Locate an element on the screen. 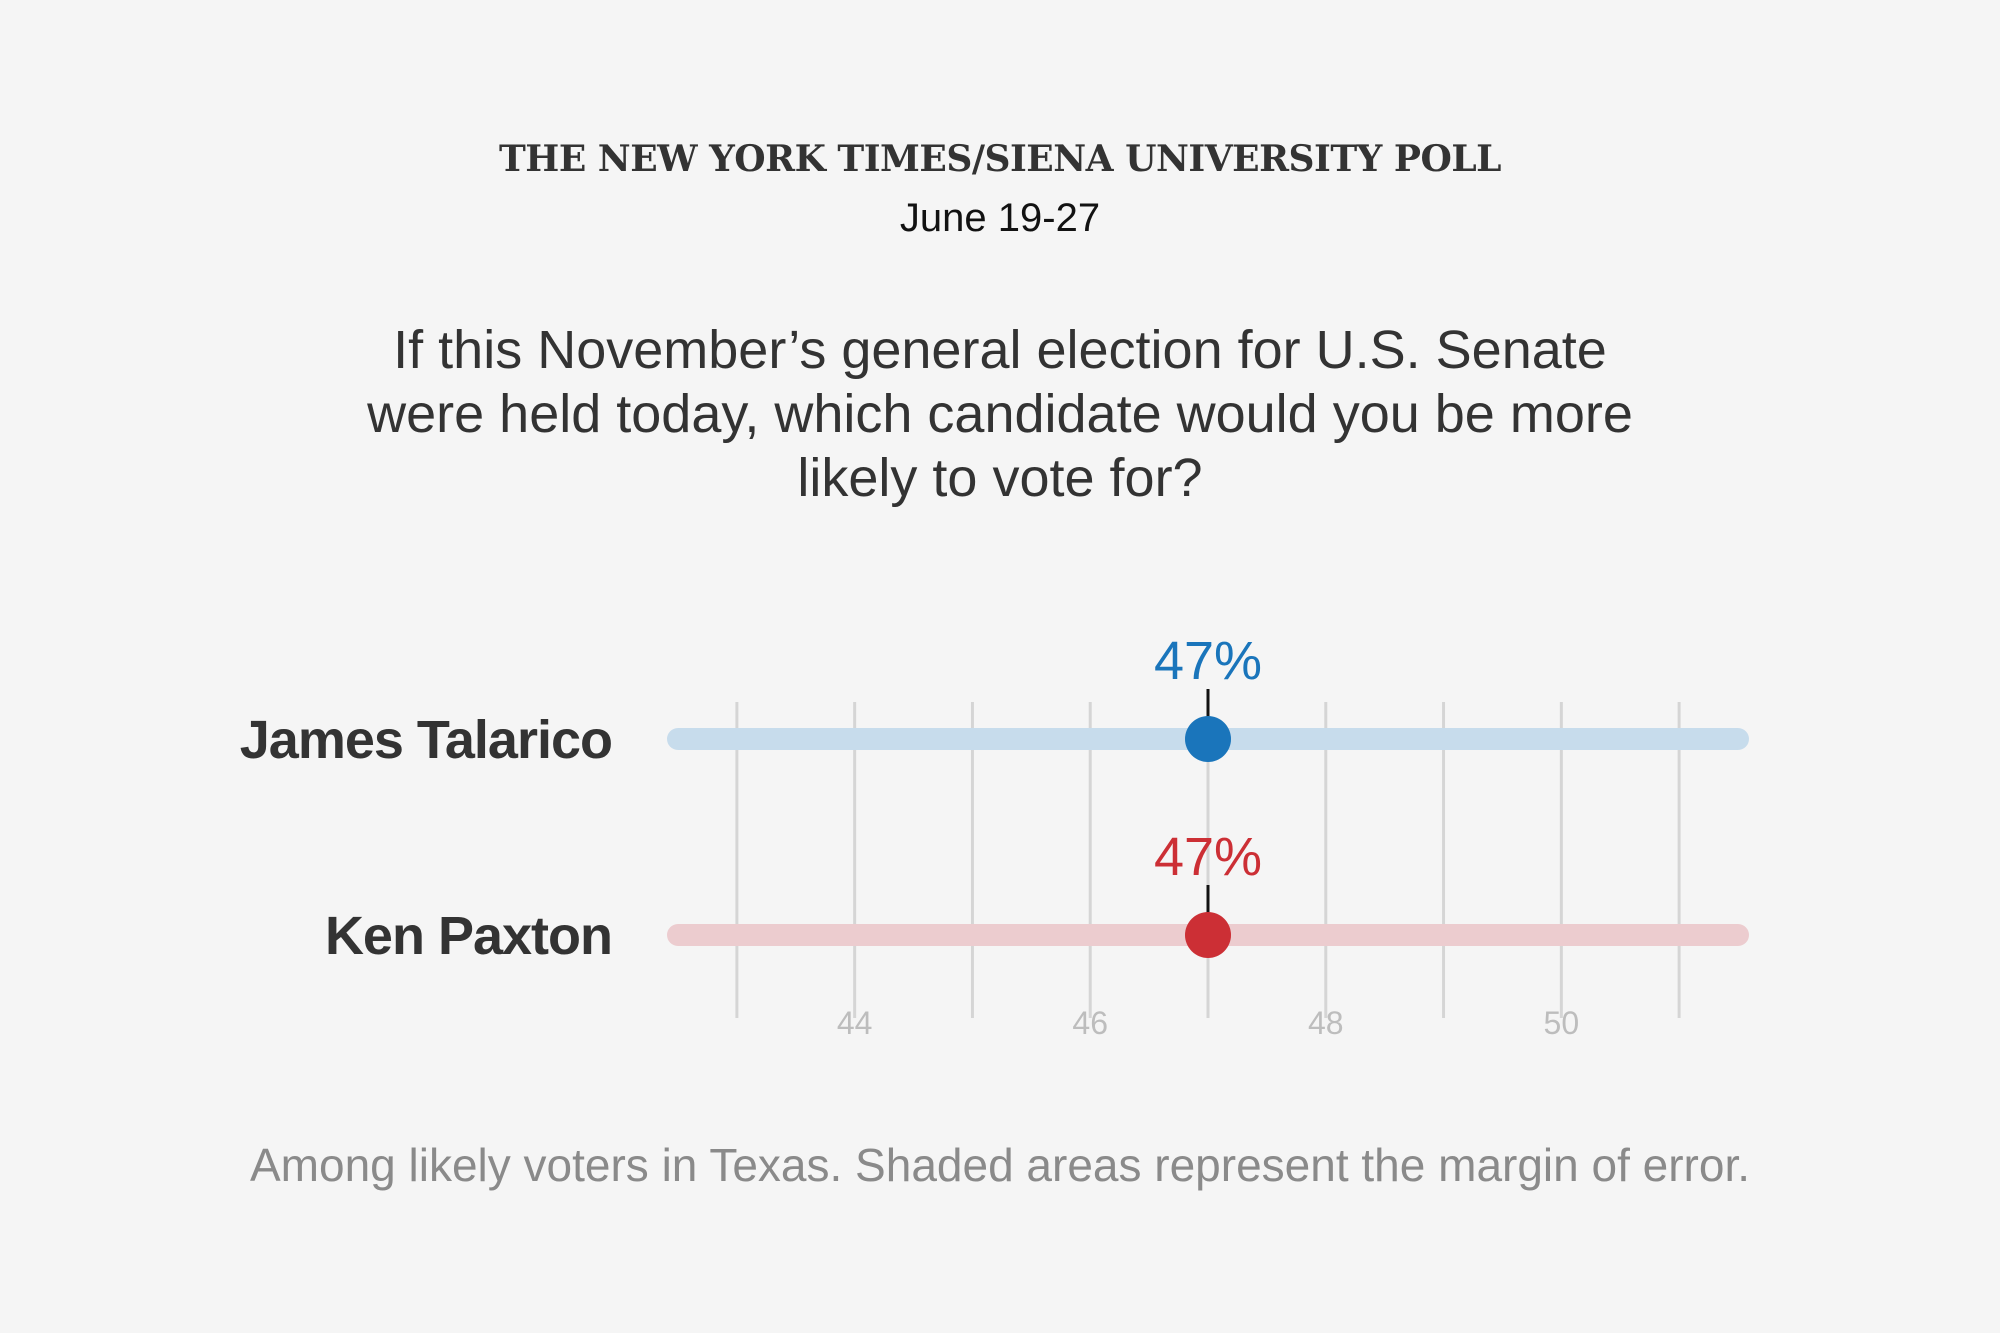 The height and width of the screenshot is (1333, 2000). poll-kicker: THE NEW YORK TIMES/SIENA UNIVERSITY POLL is located at coordinates (1000, 159).